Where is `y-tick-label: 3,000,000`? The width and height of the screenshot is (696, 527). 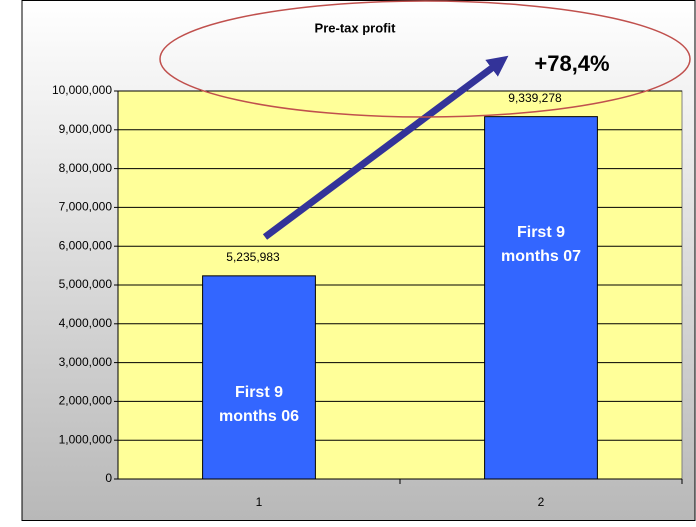 y-tick-label: 3,000,000 is located at coordinates (86, 362).